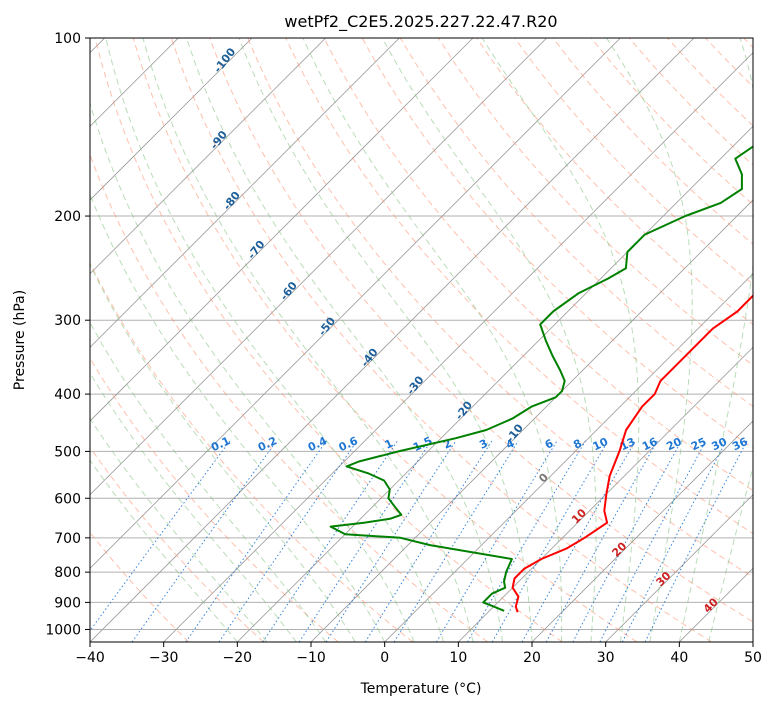  Describe the element at coordinates (67, 452) in the screenshot. I see `y-tick-label-4: 500` at that location.